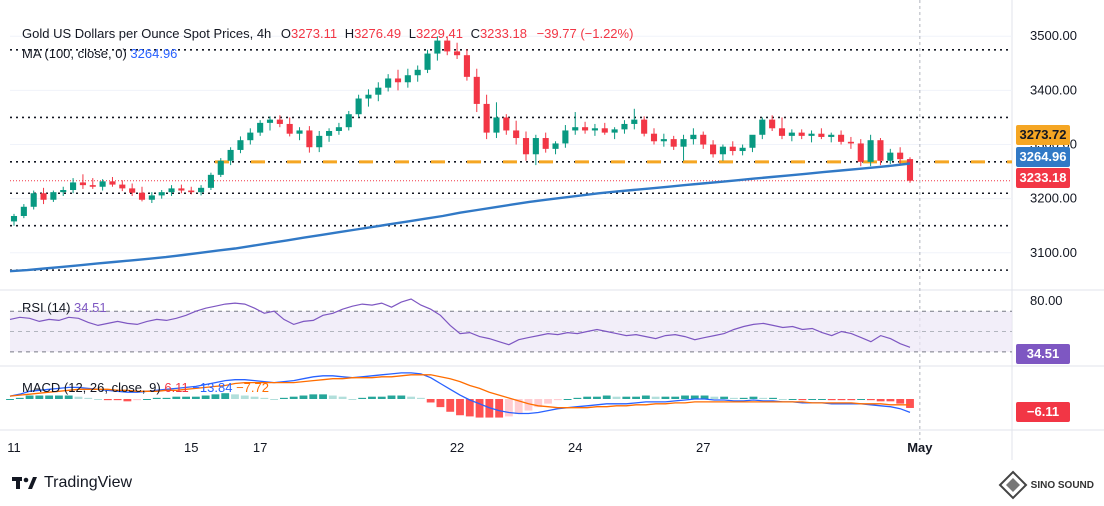 The image size is (1104, 506). Describe the element at coordinates (176, 387) in the screenshot. I see `macd-legend-hist: 6.11` at that location.